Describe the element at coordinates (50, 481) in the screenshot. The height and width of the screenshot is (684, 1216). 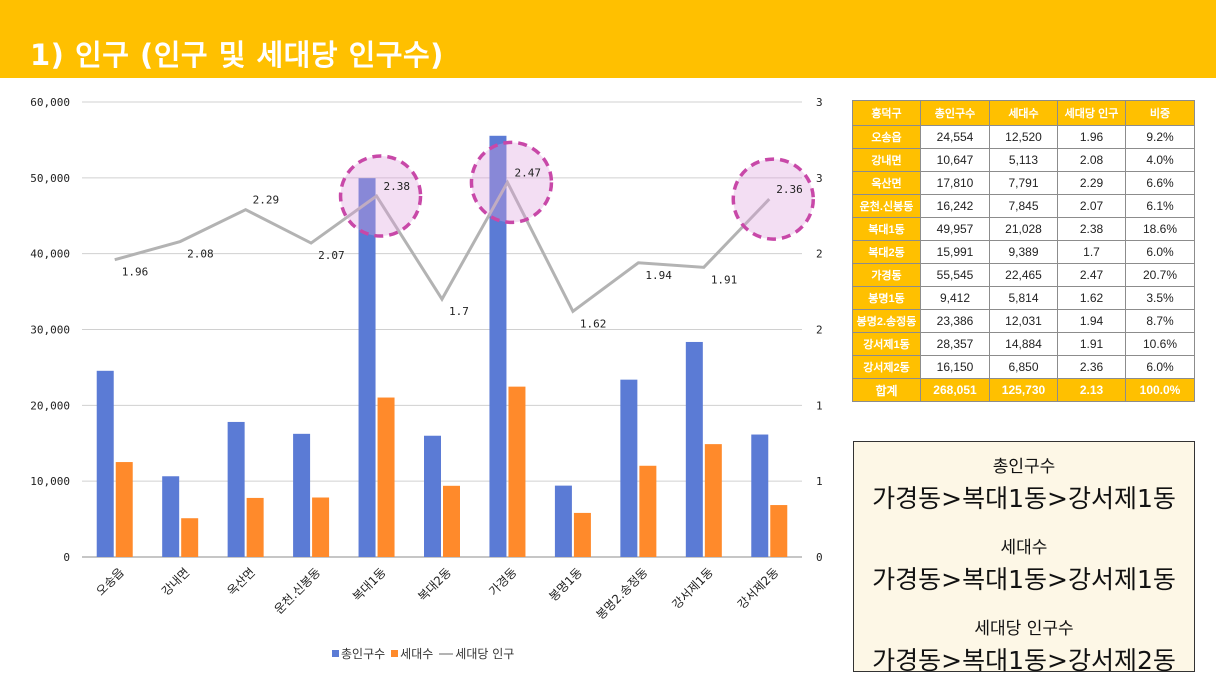
I see `y-left-tick-label: 10,000` at that location.